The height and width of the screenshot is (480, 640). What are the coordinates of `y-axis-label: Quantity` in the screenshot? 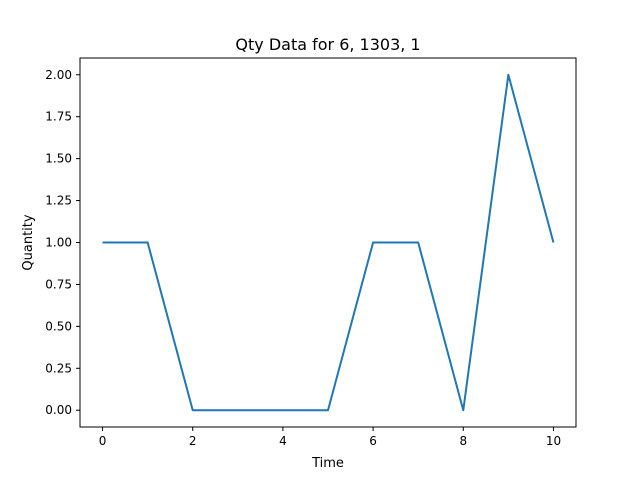 It's located at (28, 242).